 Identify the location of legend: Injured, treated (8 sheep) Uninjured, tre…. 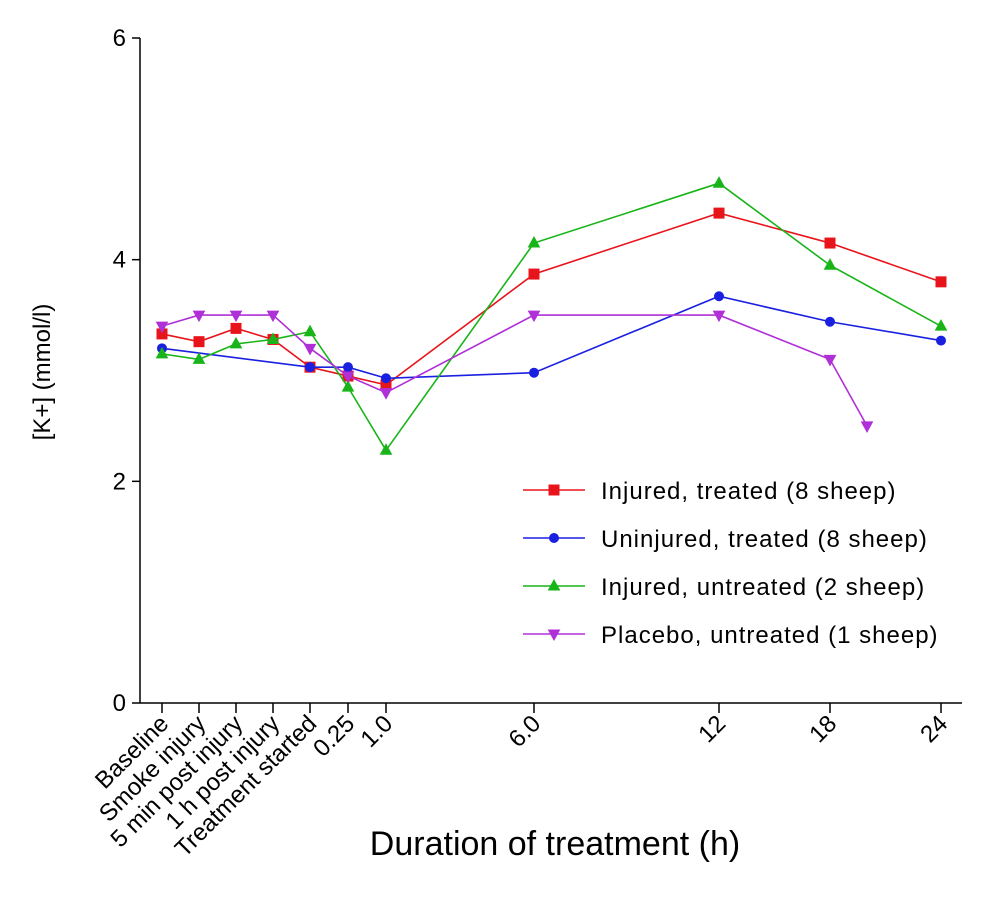
(731, 563).